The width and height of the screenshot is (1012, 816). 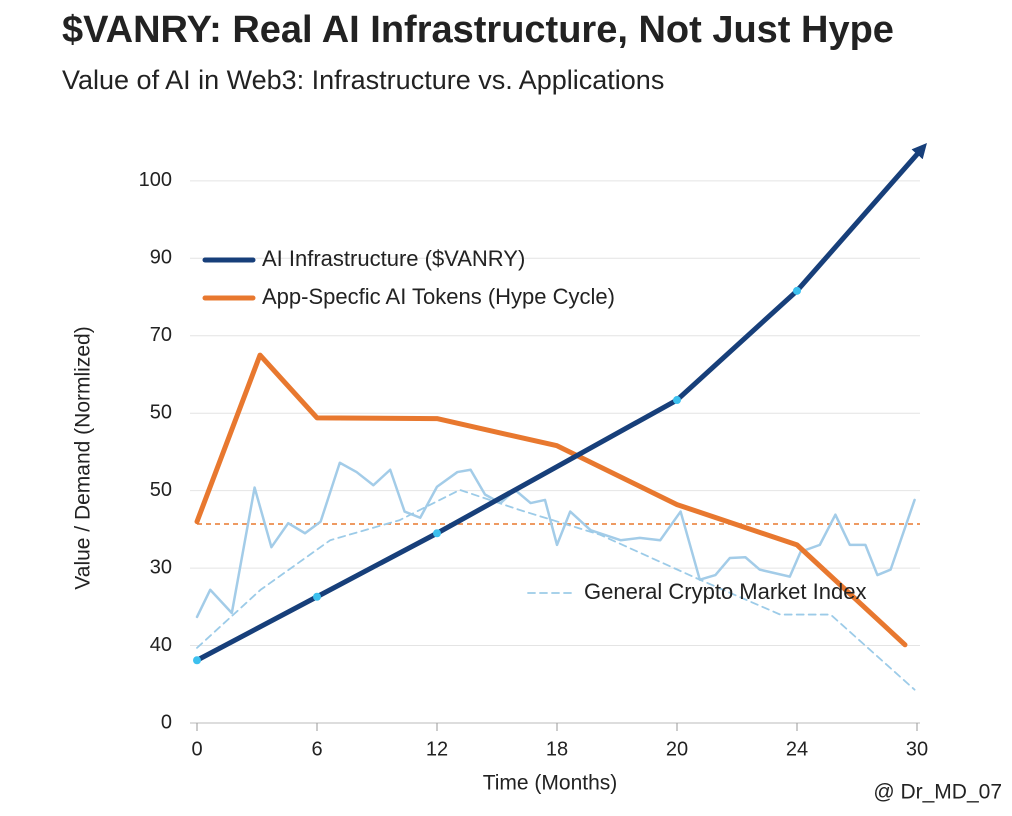 I want to click on x-tick-label: 20, so click(x=677, y=749).